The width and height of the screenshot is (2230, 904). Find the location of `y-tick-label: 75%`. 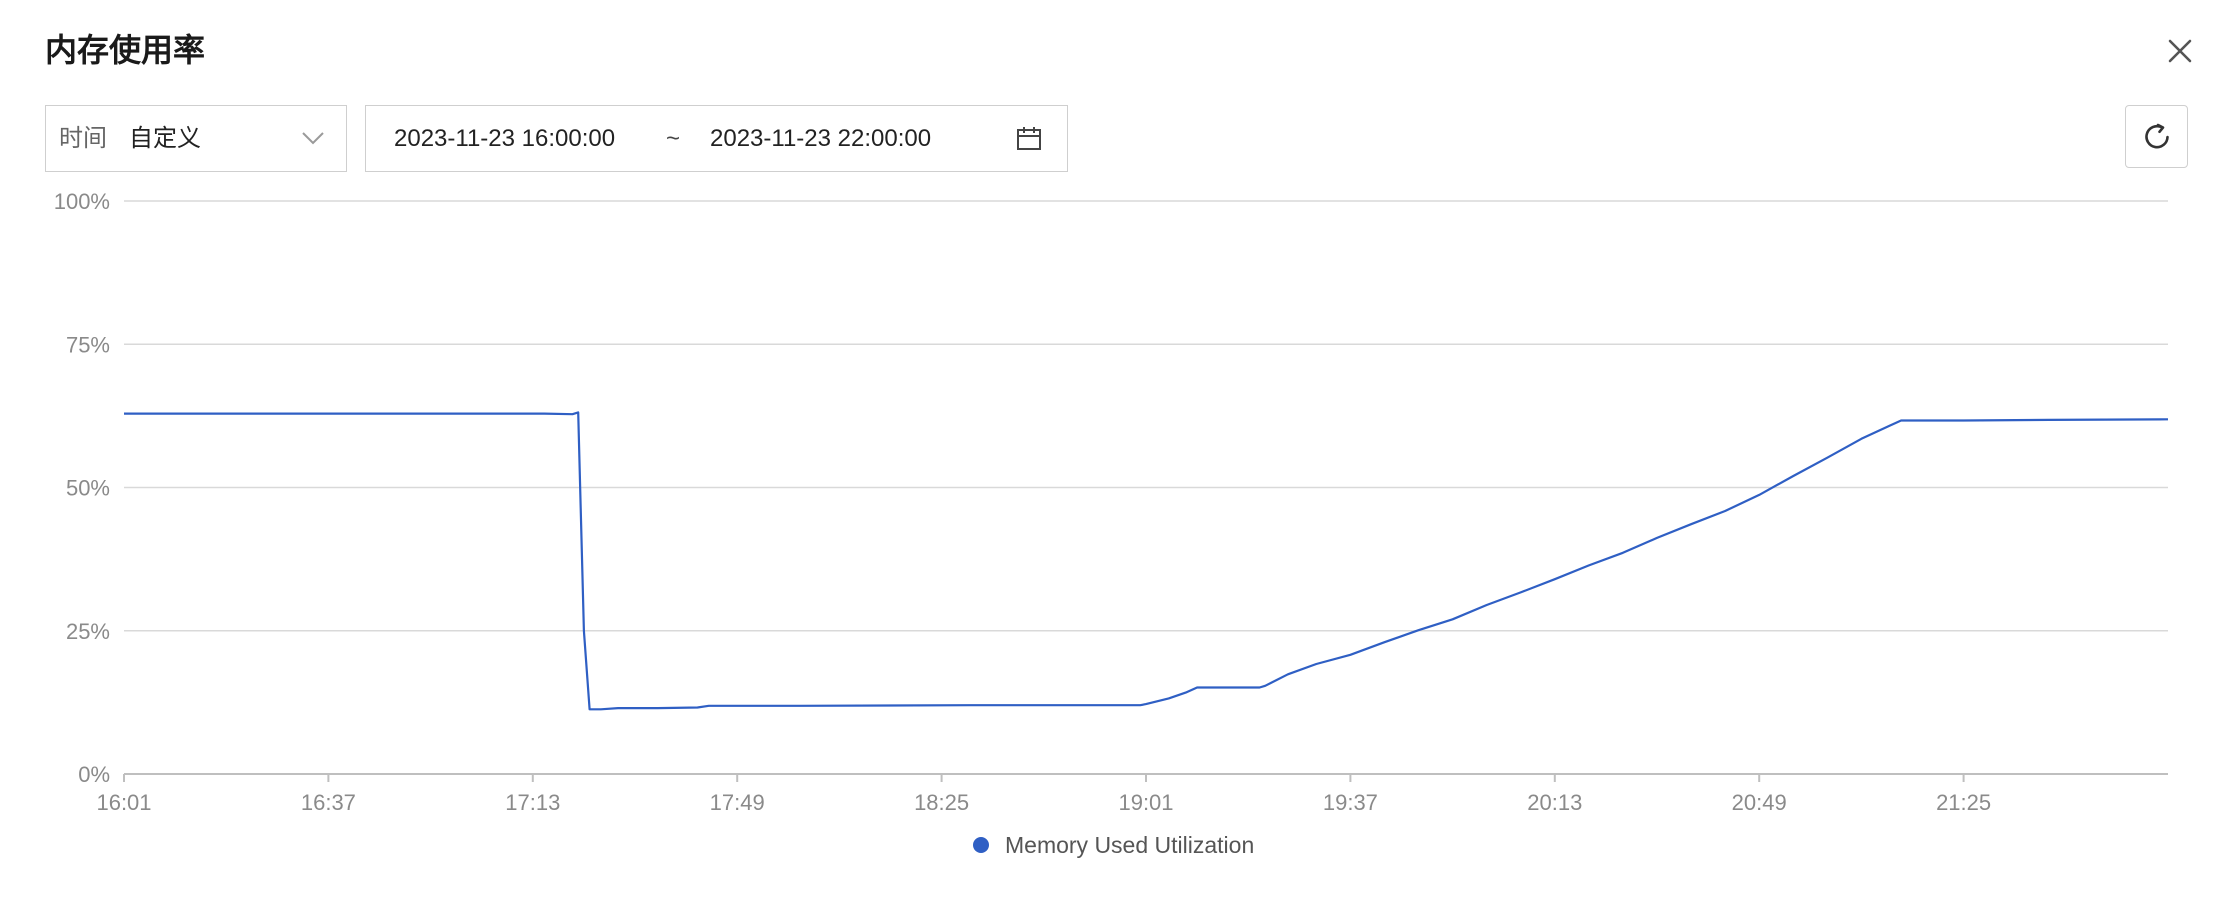

y-tick-label: 75% is located at coordinates (88, 344).